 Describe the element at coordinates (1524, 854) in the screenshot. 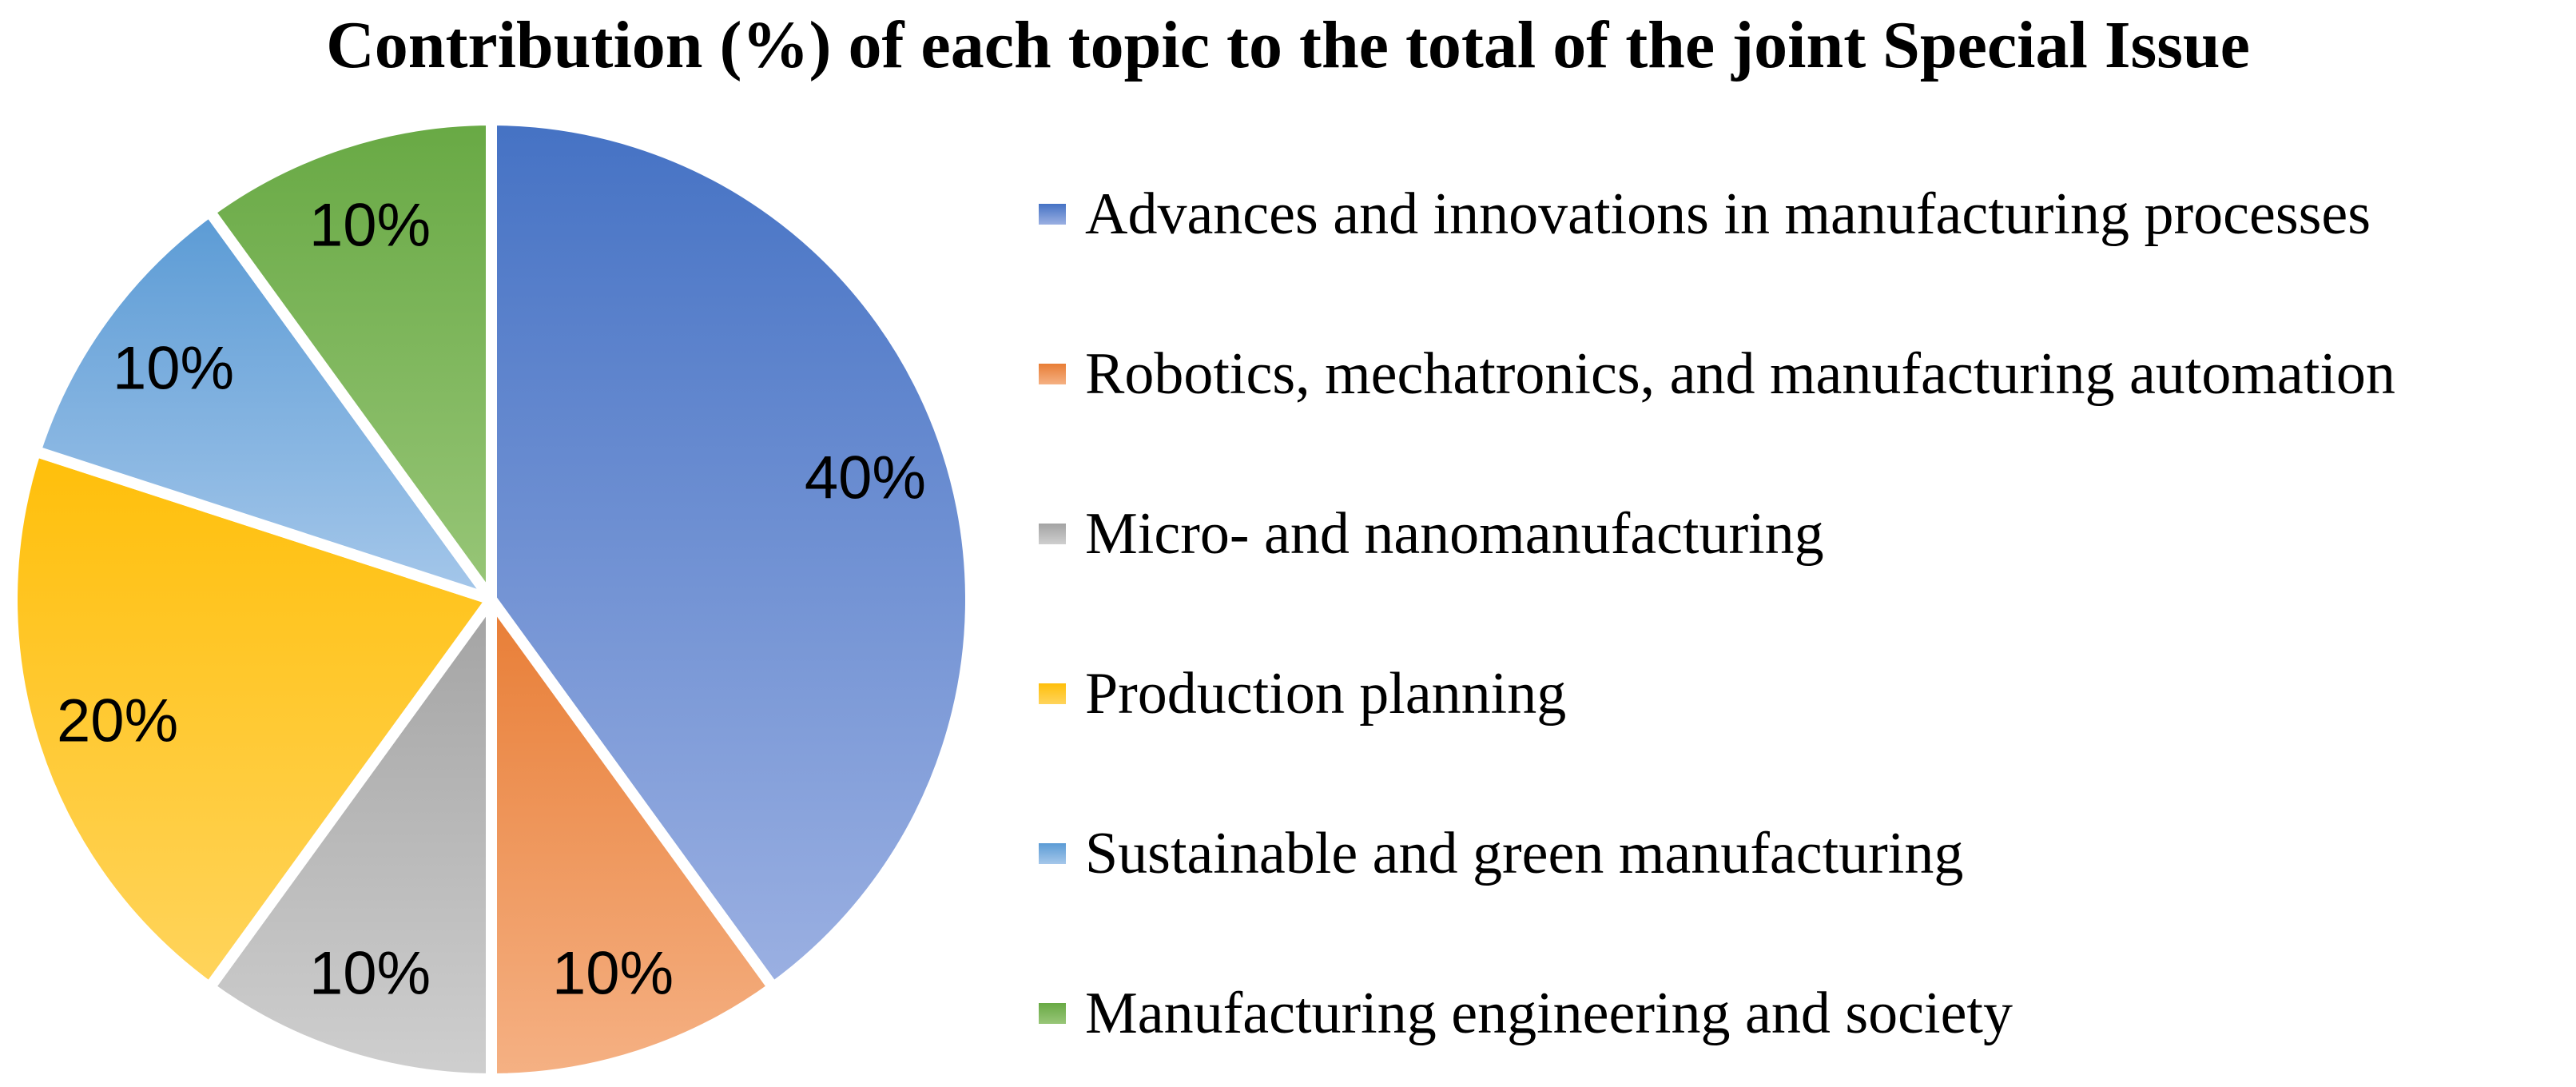

I see `legend-item-label: Sustainable and green manufacturing` at that location.